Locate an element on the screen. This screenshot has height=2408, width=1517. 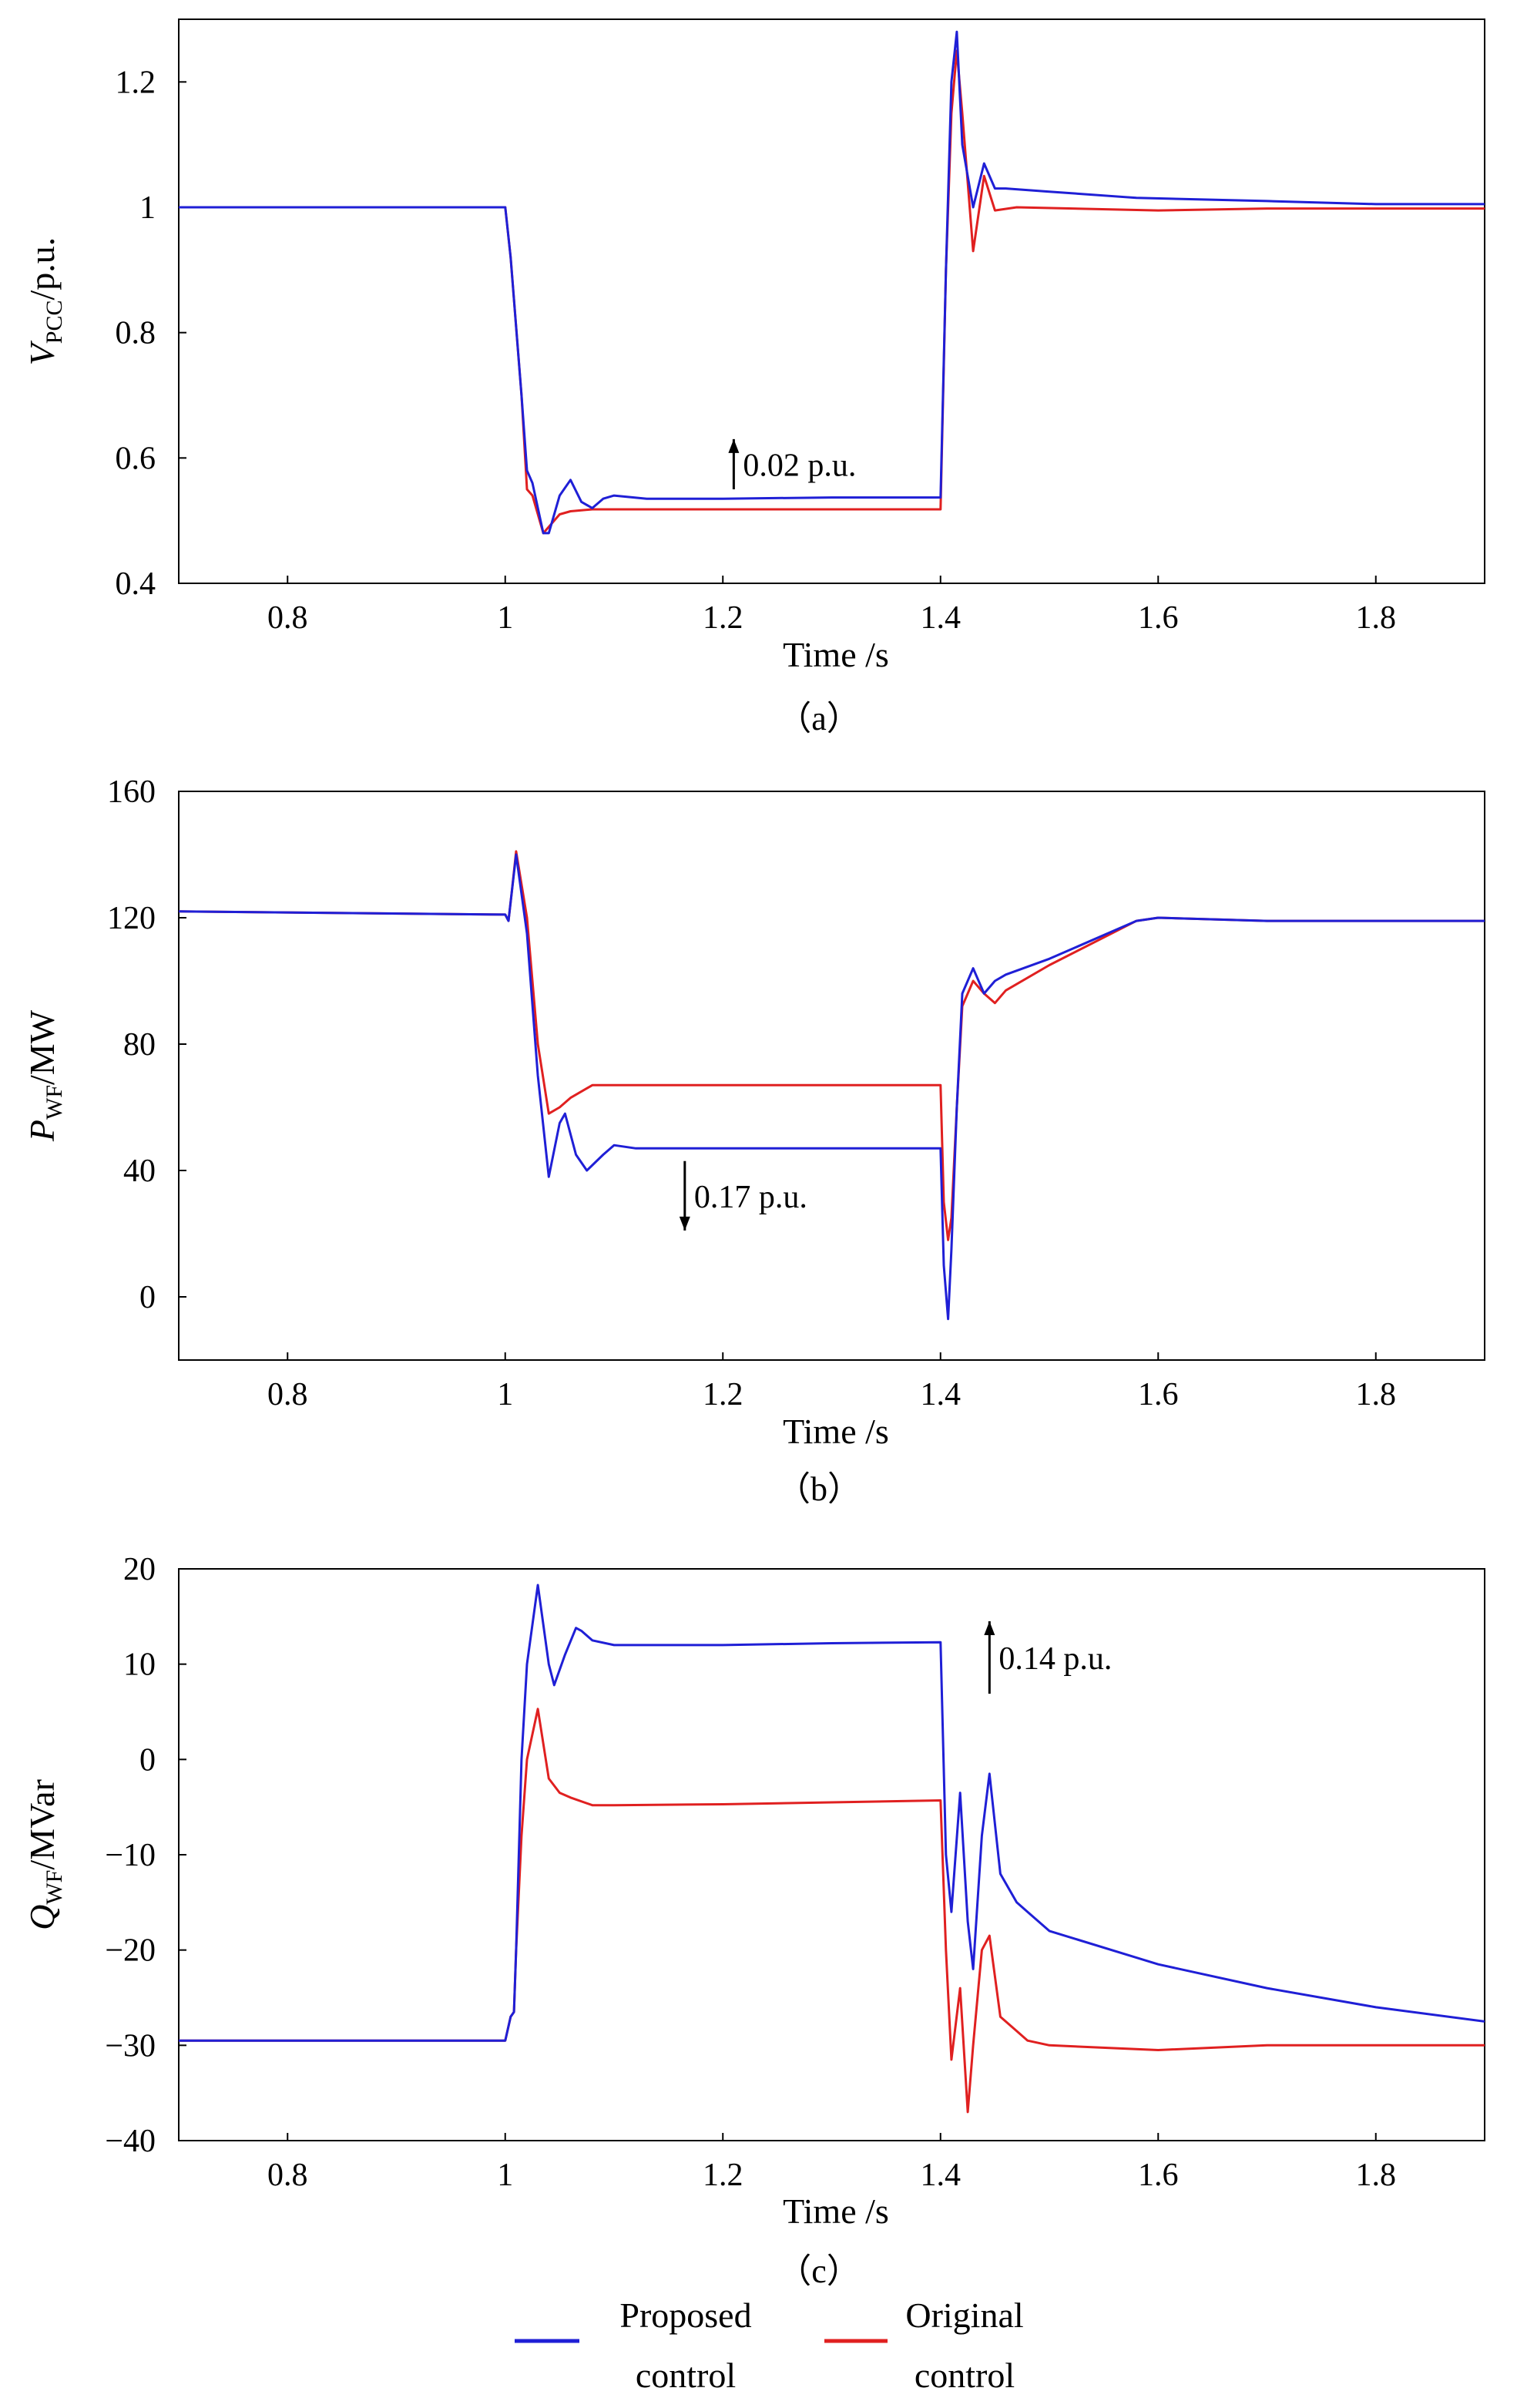
svg-text: PWF/MW is located at coordinates (44, 1075).